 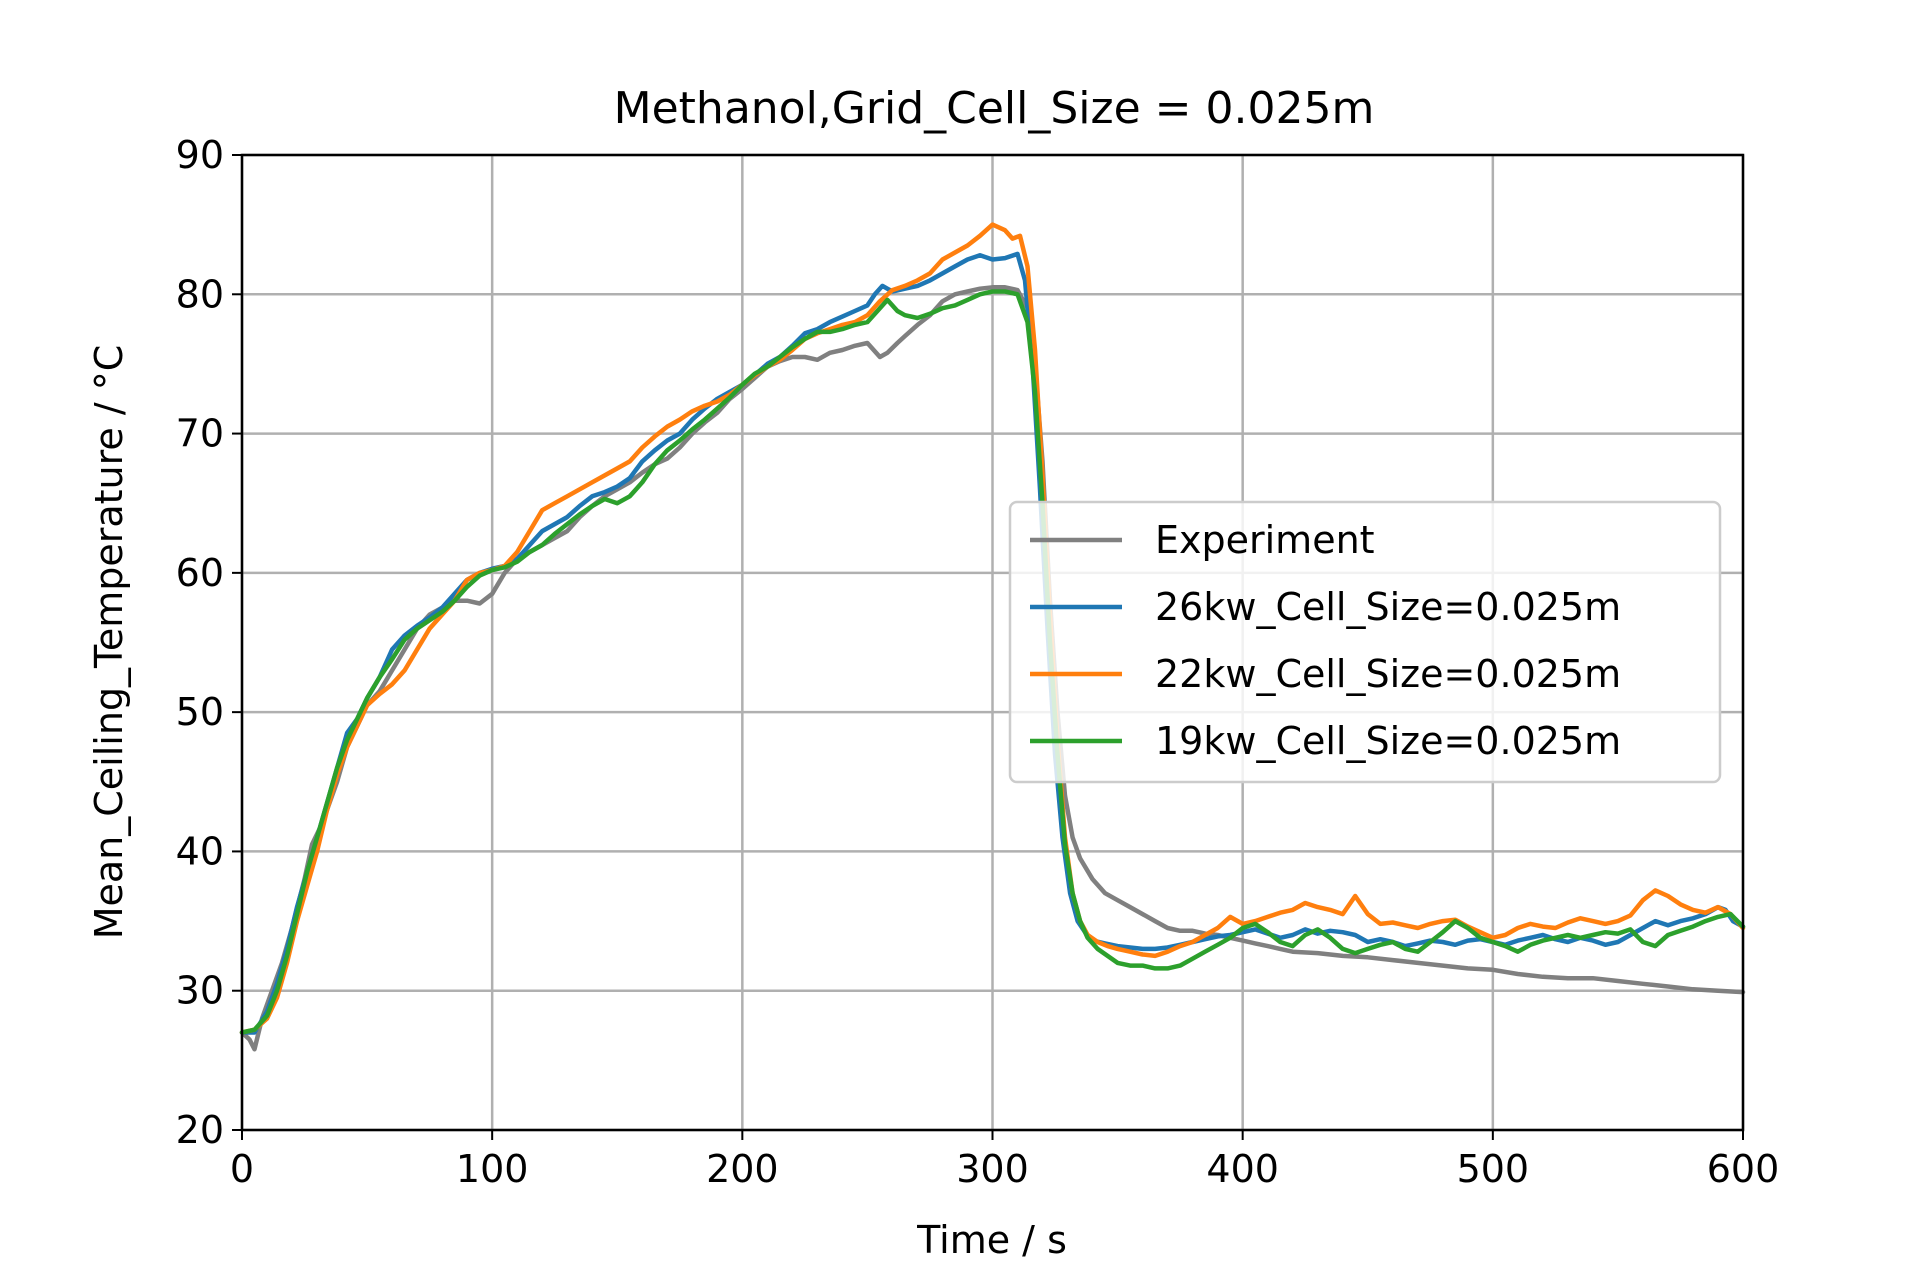 What do you see at coordinates (1388, 607) in the screenshot?
I see `legend-entry: 26kw_Cell_Size=0.025m` at bounding box center [1388, 607].